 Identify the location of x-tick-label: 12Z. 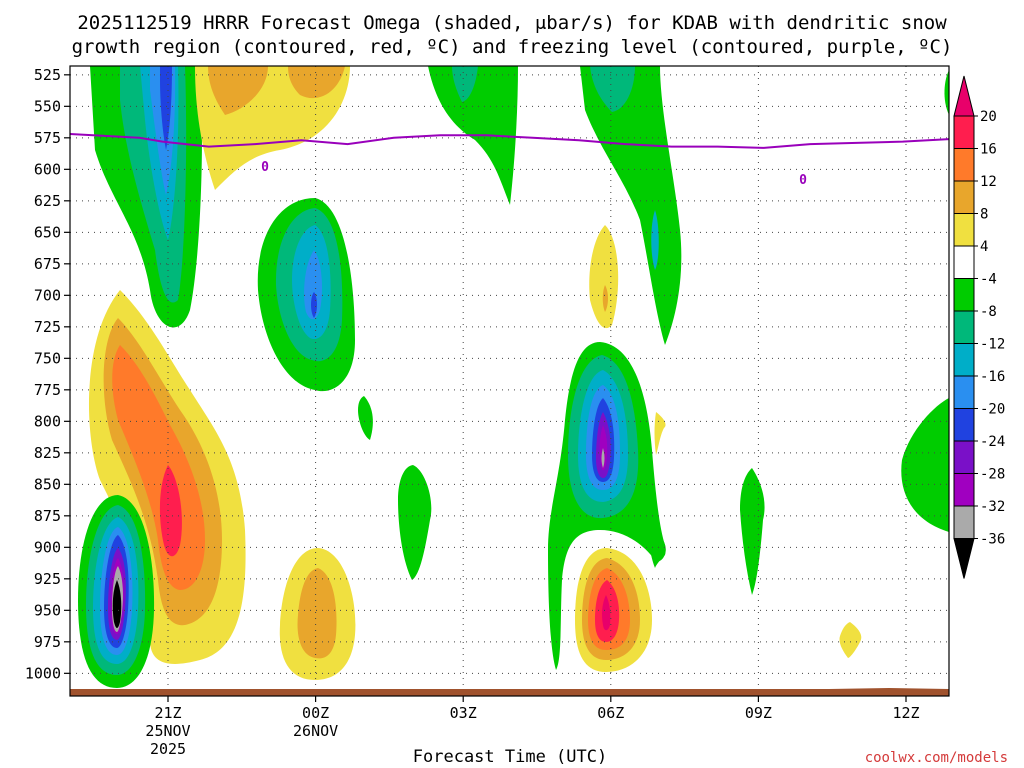
(905, 713).